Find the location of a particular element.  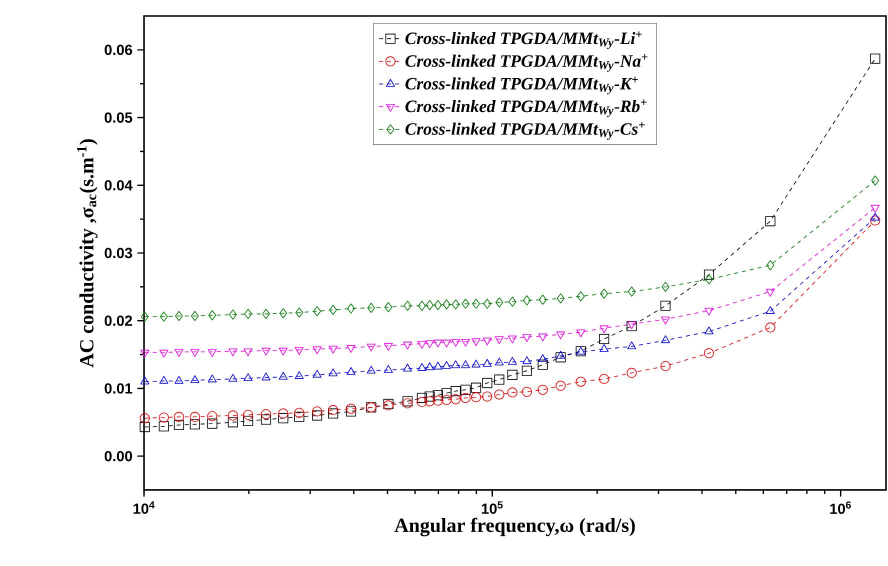

legend-label: Cross-linked TPGDA/MMt$_{Wy}$-K$^{+}$ is located at coordinates (521, 85).